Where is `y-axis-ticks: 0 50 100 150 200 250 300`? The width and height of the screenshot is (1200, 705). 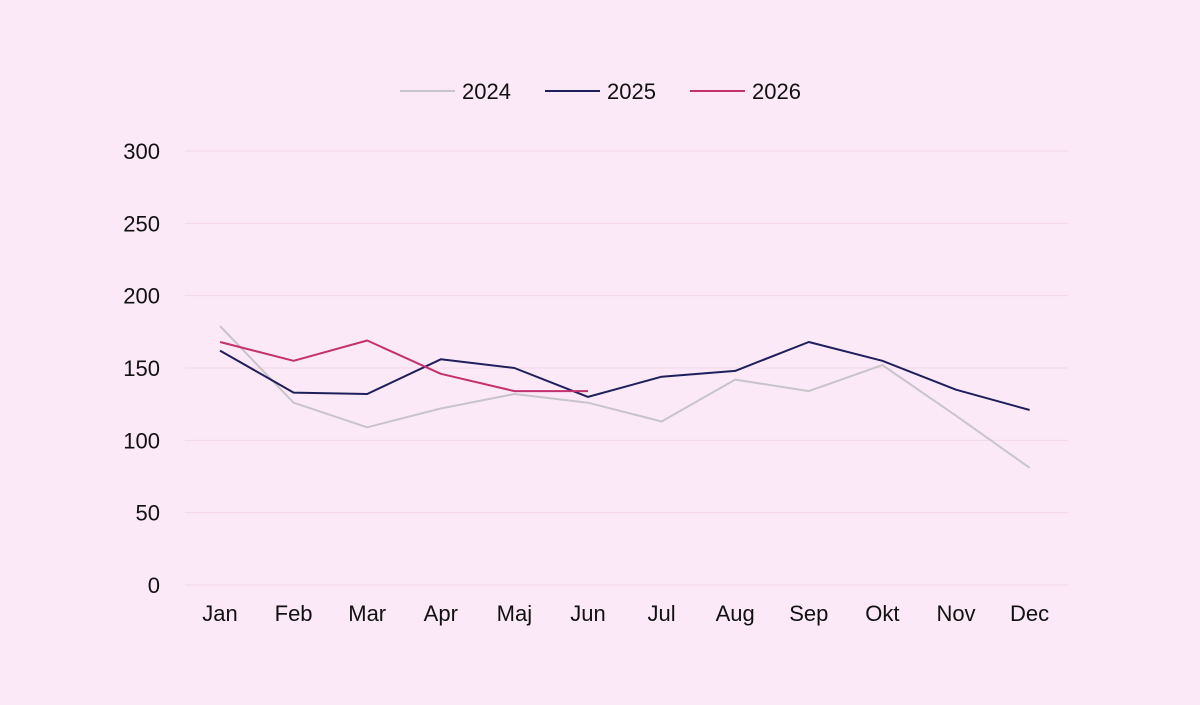
y-axis-ticks: 0 50 100 150 200 250 300 is located at coordinates (141, 368).